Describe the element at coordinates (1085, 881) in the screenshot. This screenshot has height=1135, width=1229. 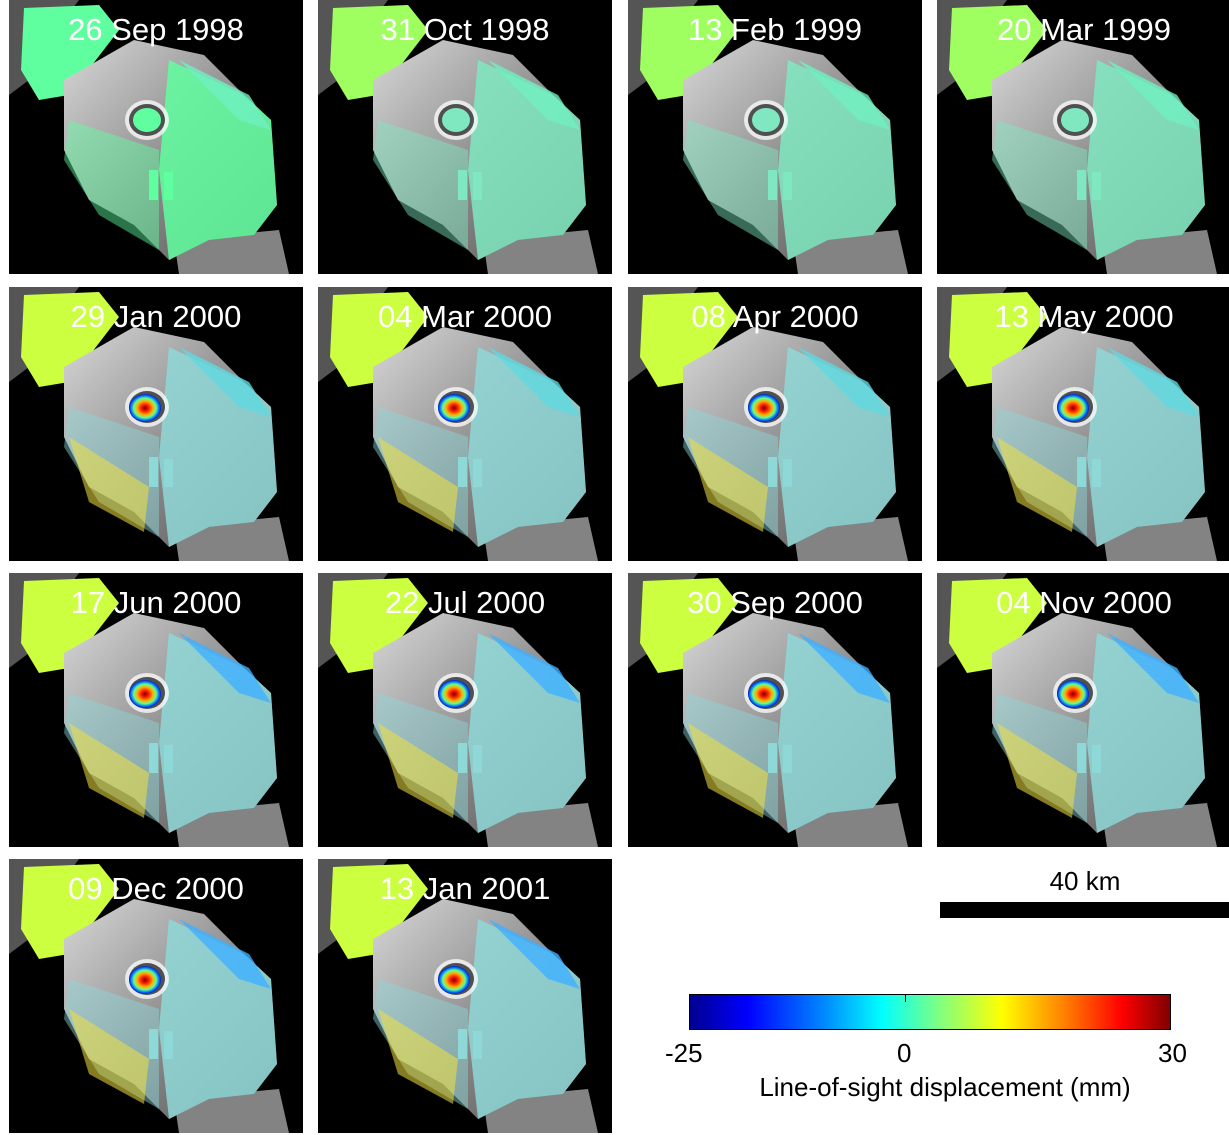
I see `scale-bar-label: 40 km` at that location.